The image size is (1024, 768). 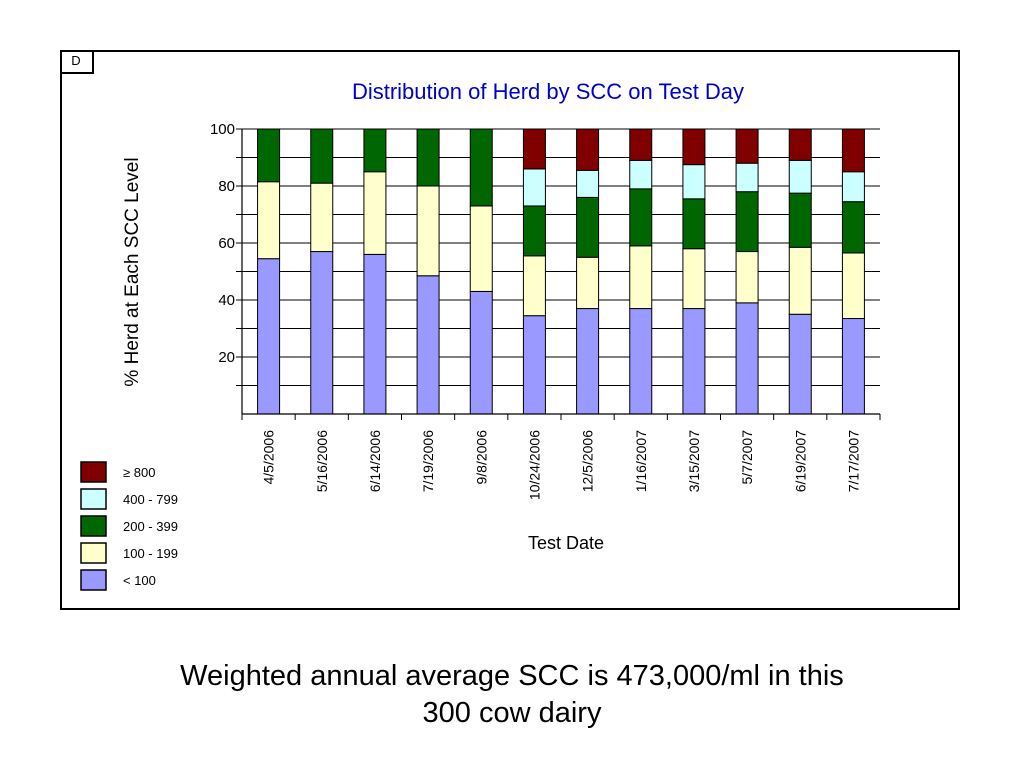 I want to click on y-tick-label: 40, so click(x=226, y=300).